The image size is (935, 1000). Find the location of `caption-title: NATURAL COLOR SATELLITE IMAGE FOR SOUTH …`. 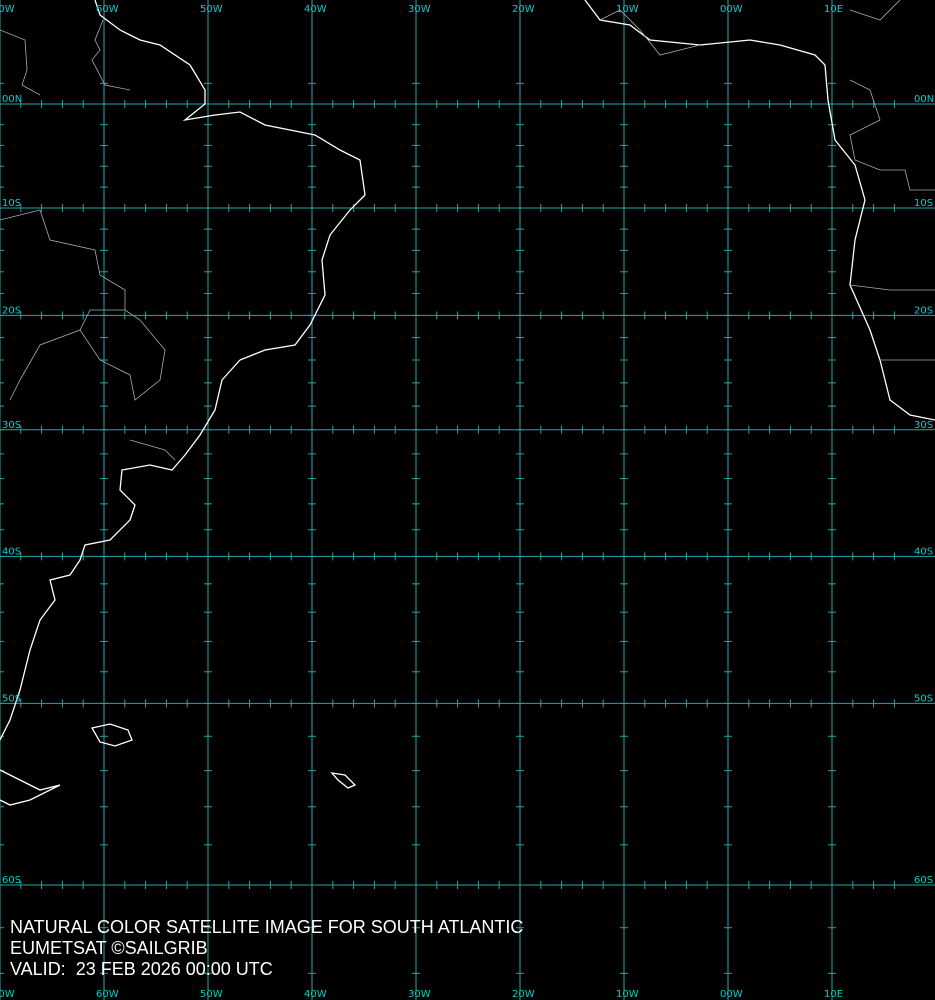

caption-title: NATURAL COLOR SATELLITE IMAGE FOR SOUTH … is located at coordinates (267, 927).